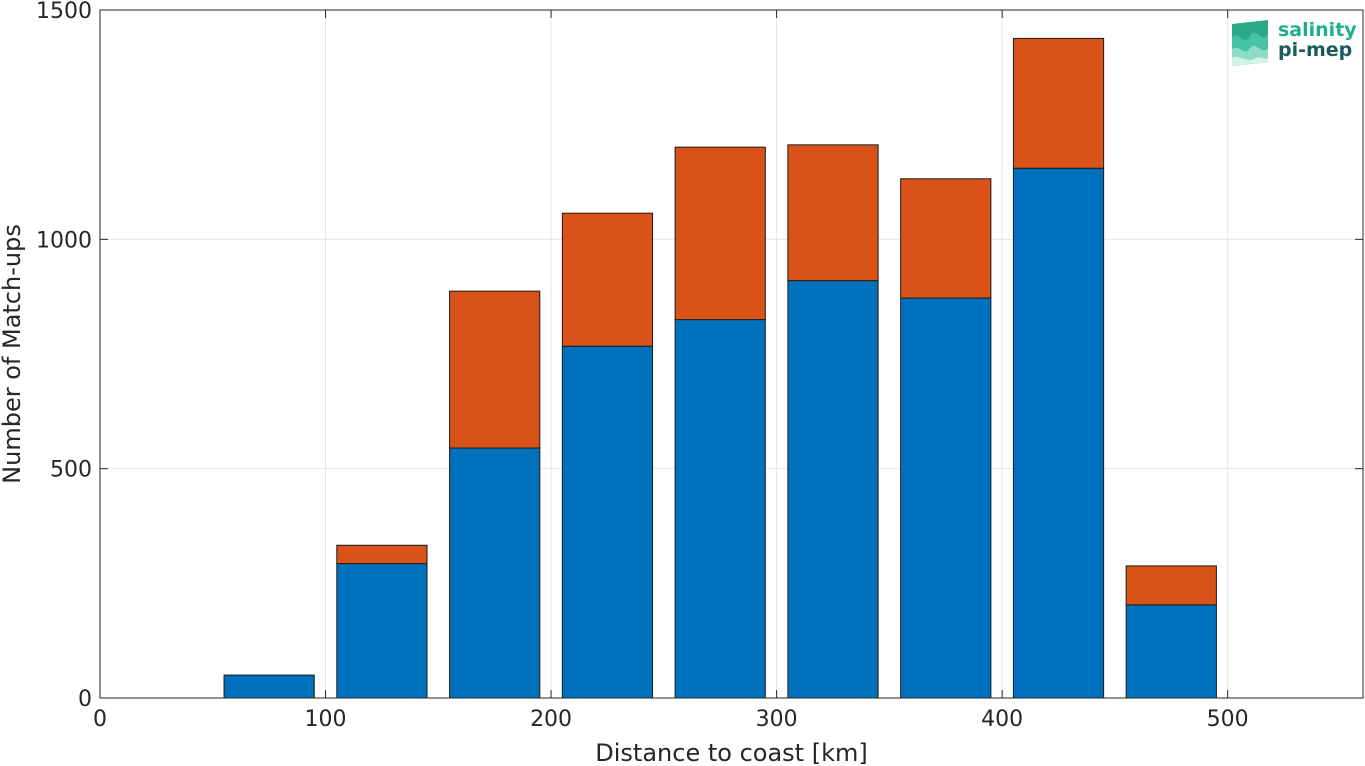  Describe the element at coordinates (1250, 43) in the screenshot. I see `wave-logo-icon` at that location.